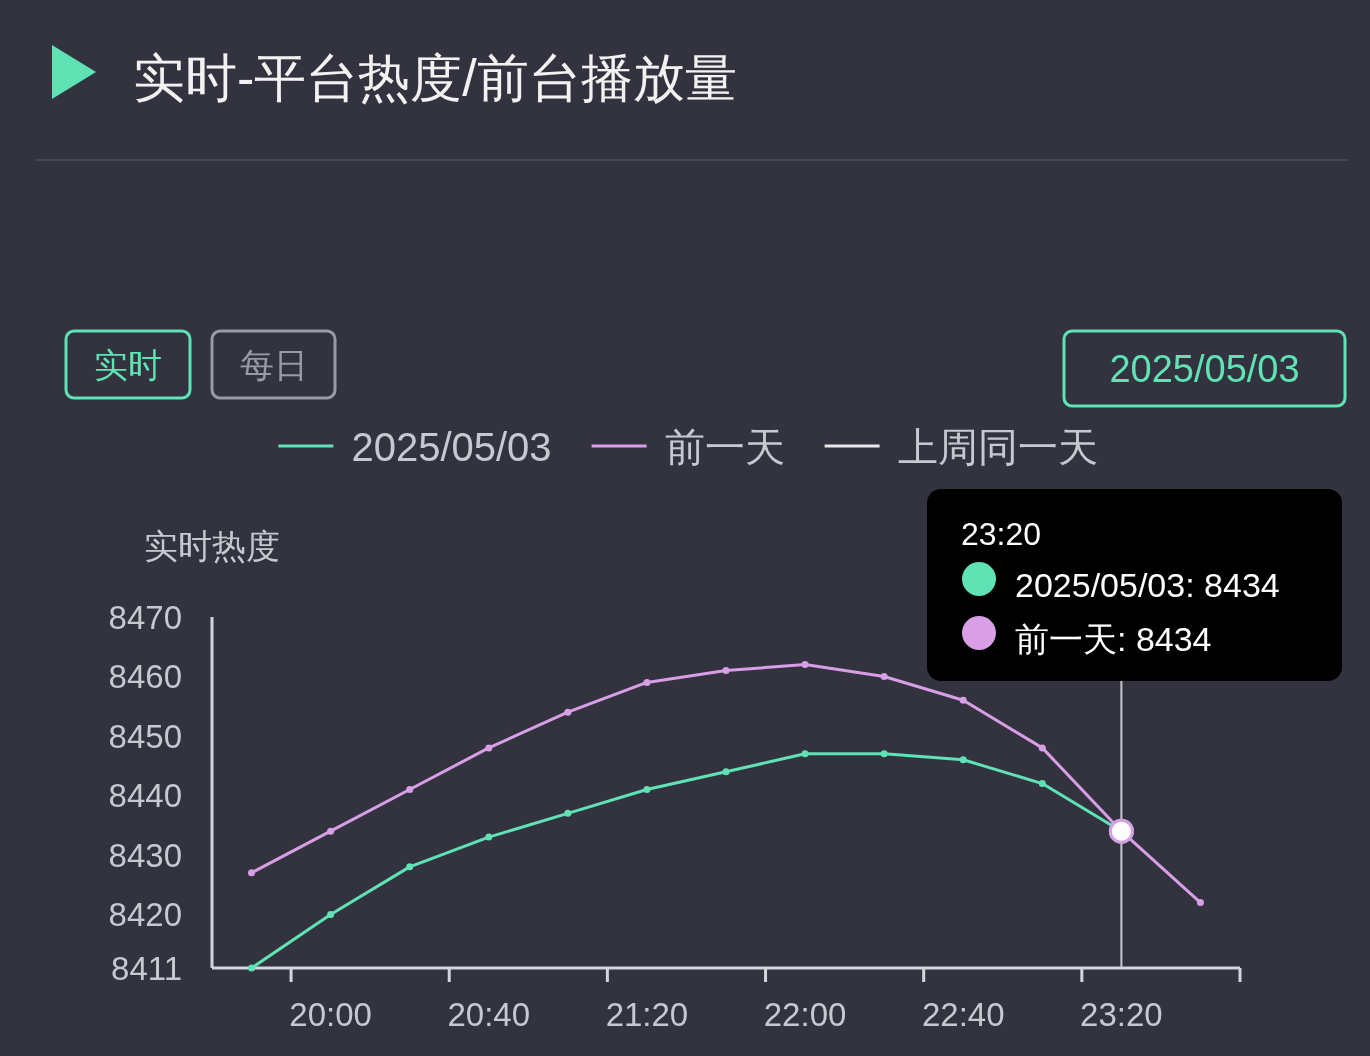  What do you see at coordinates (145, 736) in the screenshot?
I see `y-tick-label: 8450` at bounding box center [145, 736].